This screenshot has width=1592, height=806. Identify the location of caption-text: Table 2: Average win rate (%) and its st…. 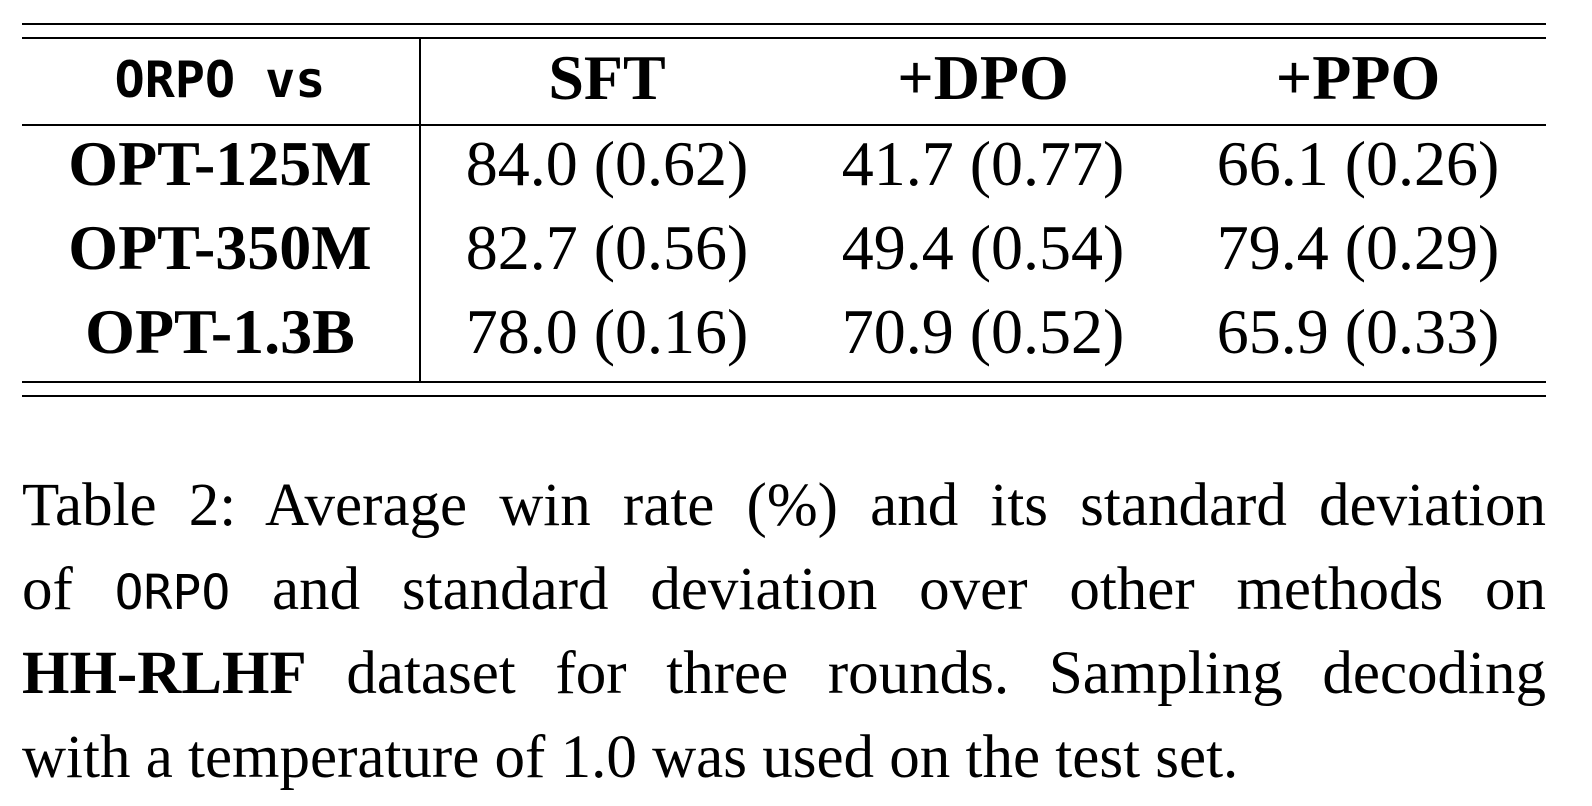
(784, 505).